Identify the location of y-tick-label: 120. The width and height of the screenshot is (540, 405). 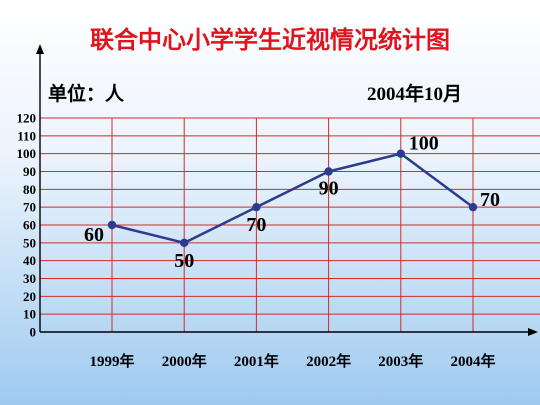
(27, 118).